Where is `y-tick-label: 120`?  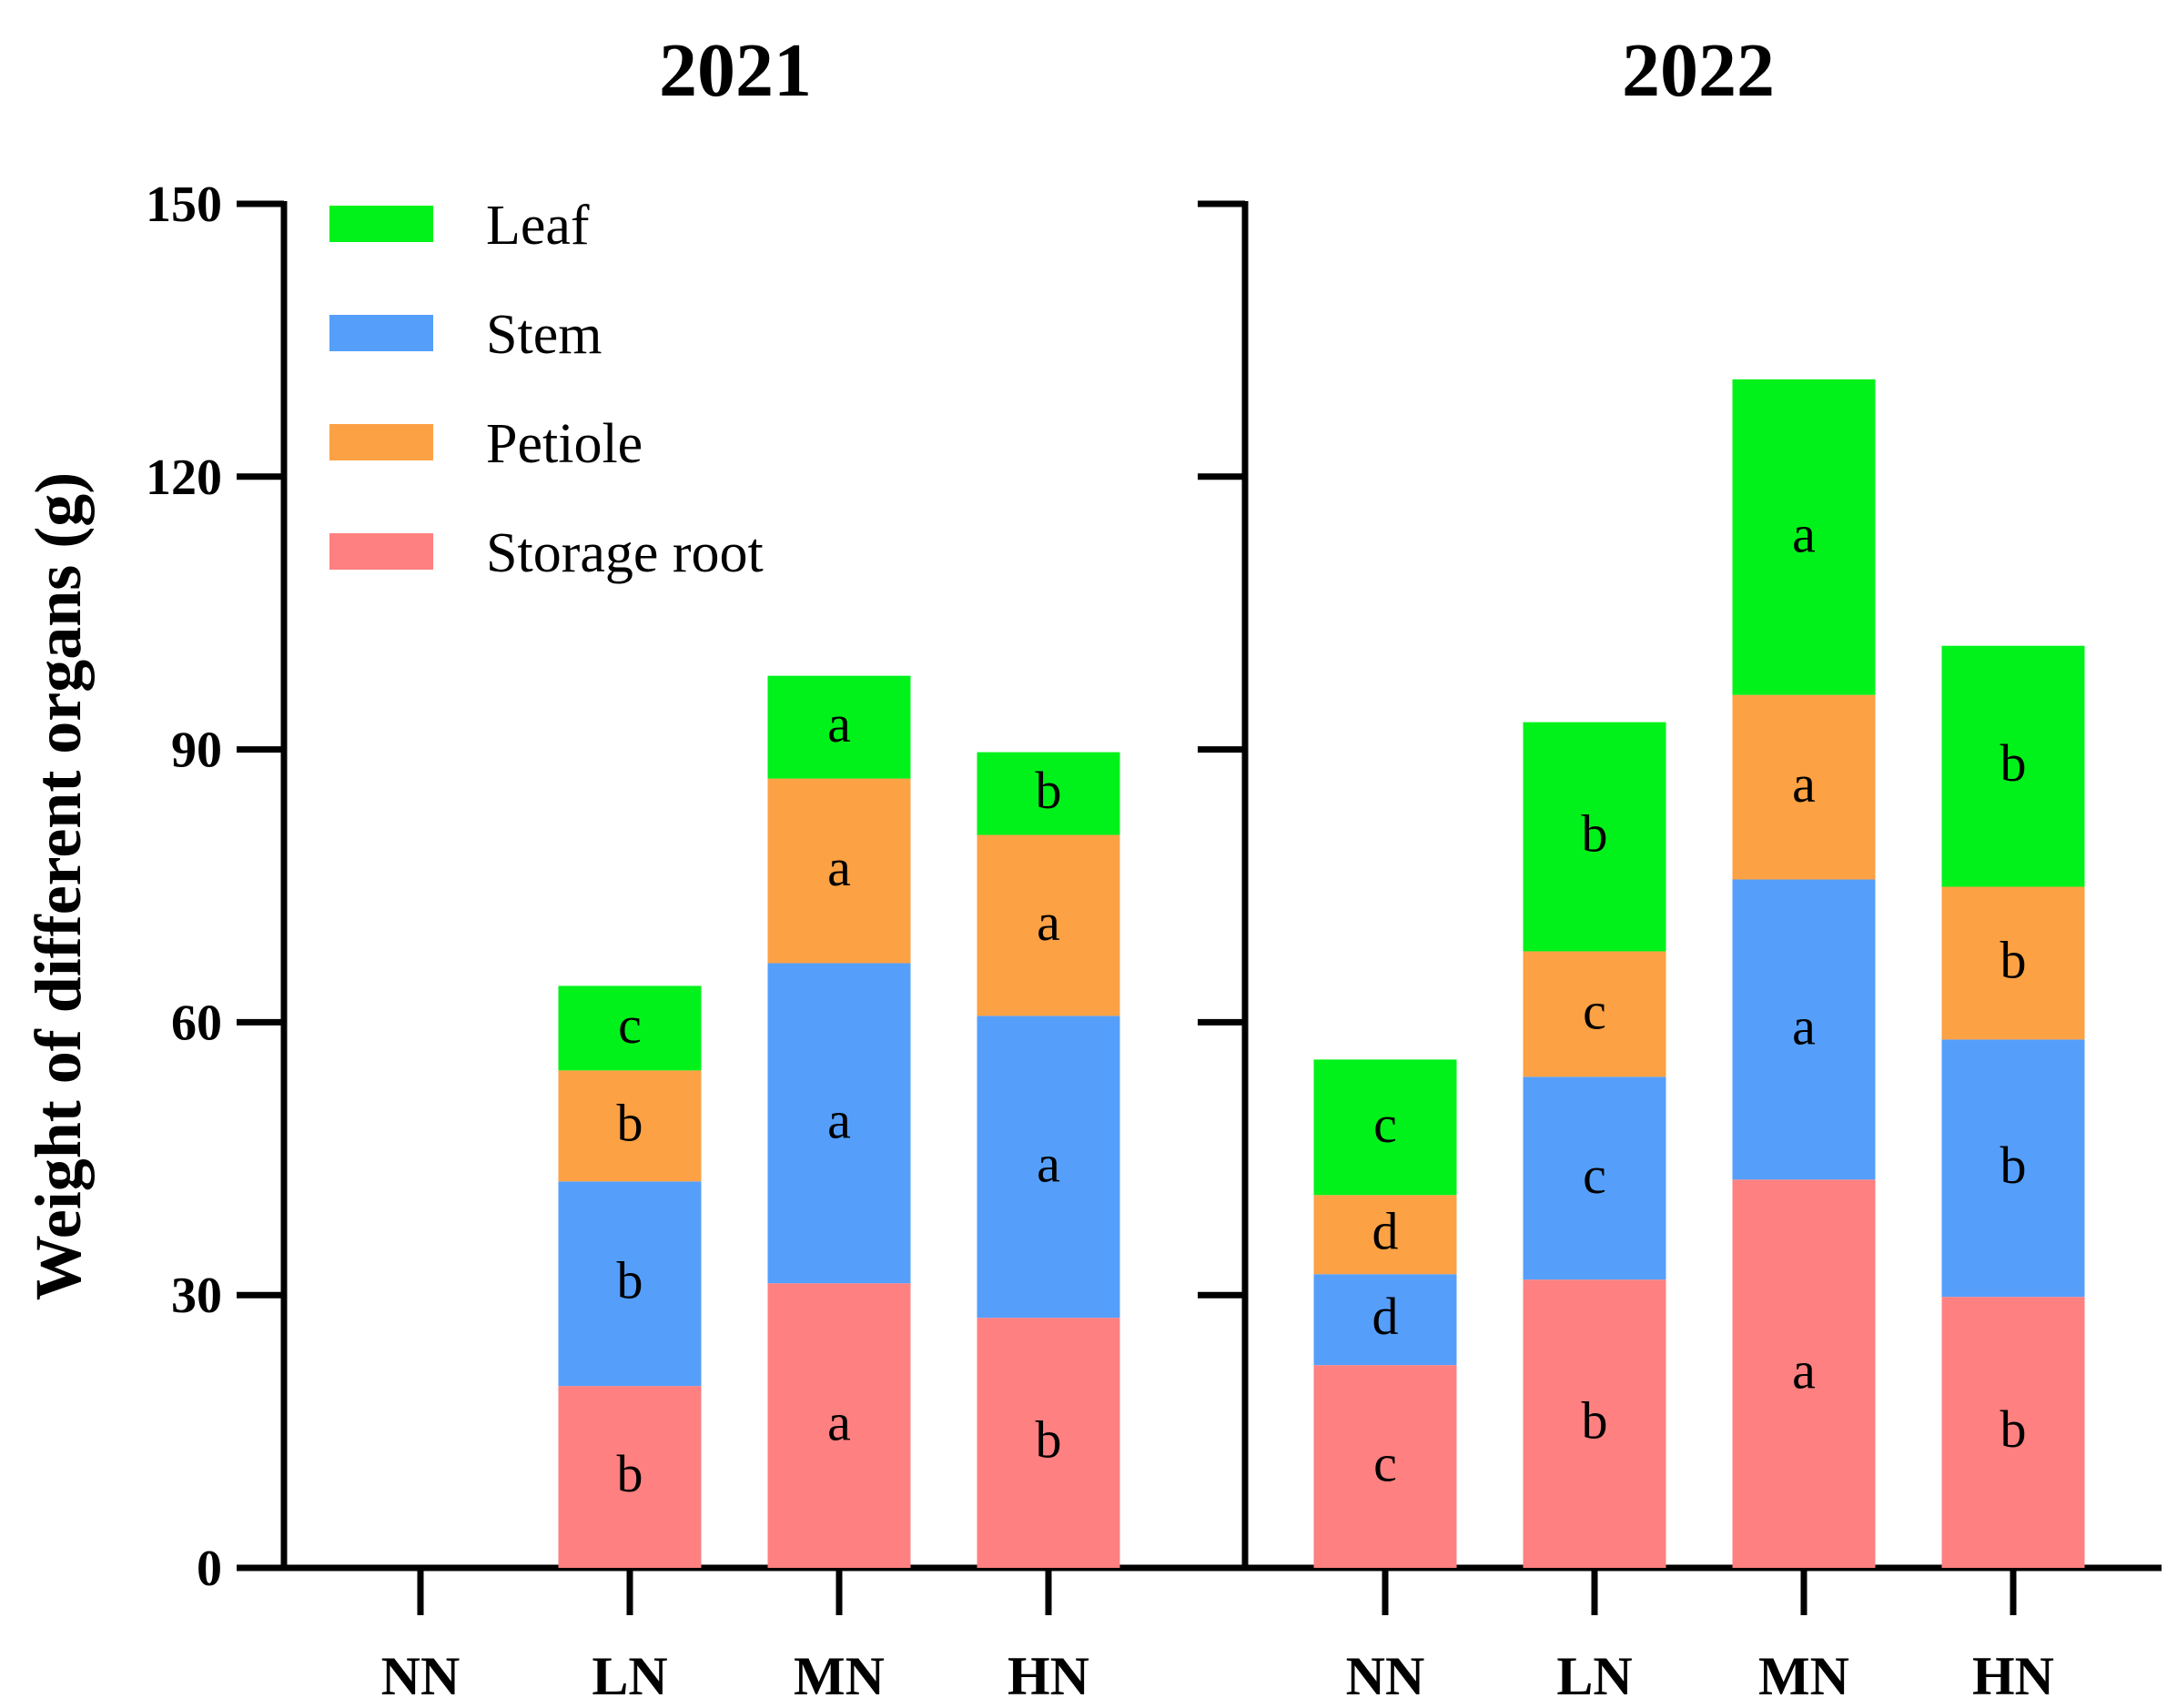
y-tick-label: 120 is located at coordinates (184, 478).